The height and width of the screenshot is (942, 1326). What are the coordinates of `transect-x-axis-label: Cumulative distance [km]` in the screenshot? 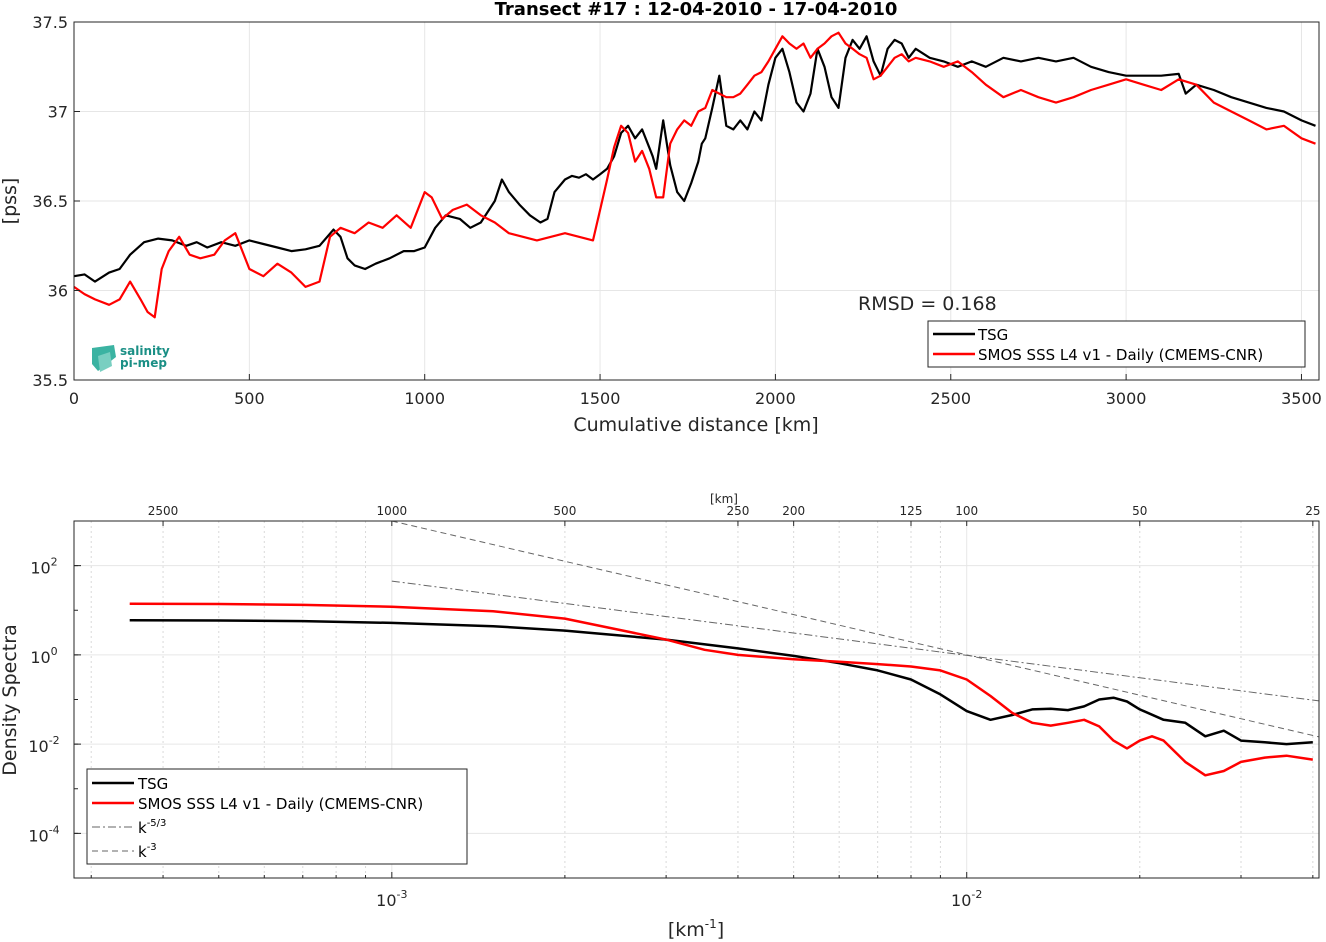 It's located at (695, 425).